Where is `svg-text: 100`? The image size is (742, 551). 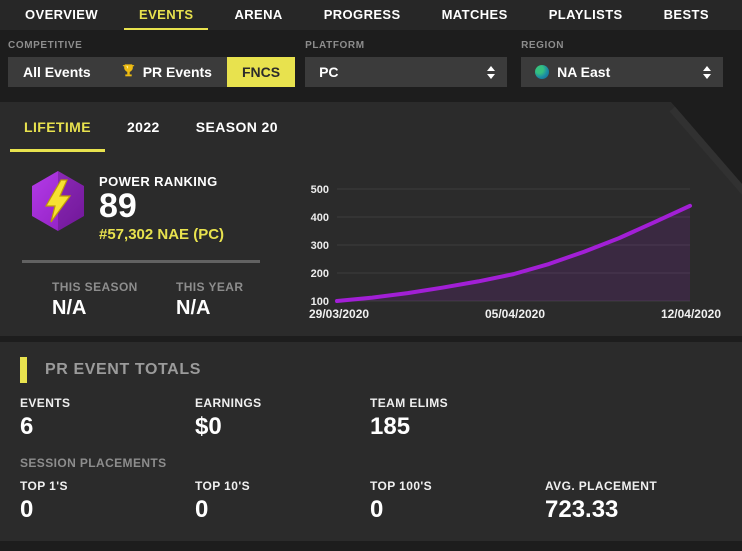
svg-text: 100 is located at coordinates (320, 301).